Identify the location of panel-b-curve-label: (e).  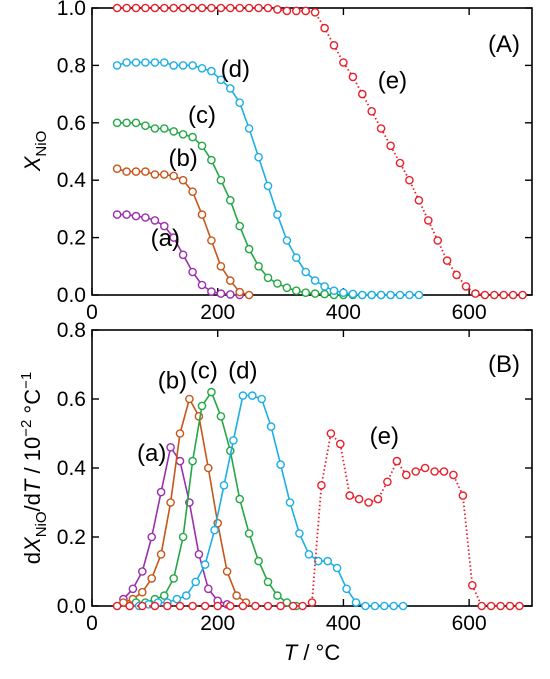
(384, 436).